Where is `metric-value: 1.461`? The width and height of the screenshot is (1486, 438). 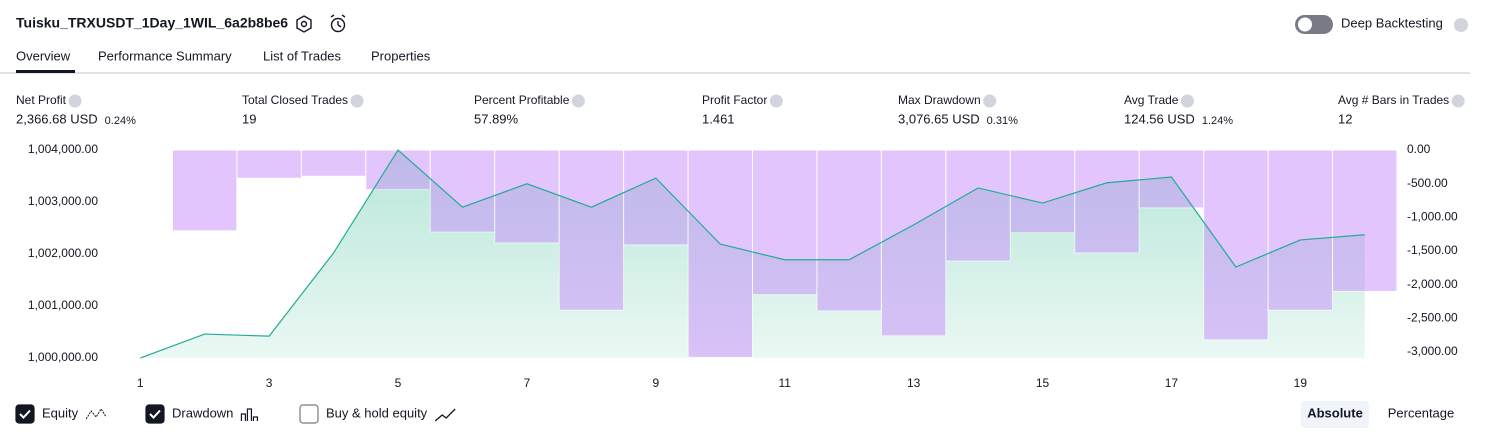 metric-value: 1.461 is located at coordinates (718, 118).